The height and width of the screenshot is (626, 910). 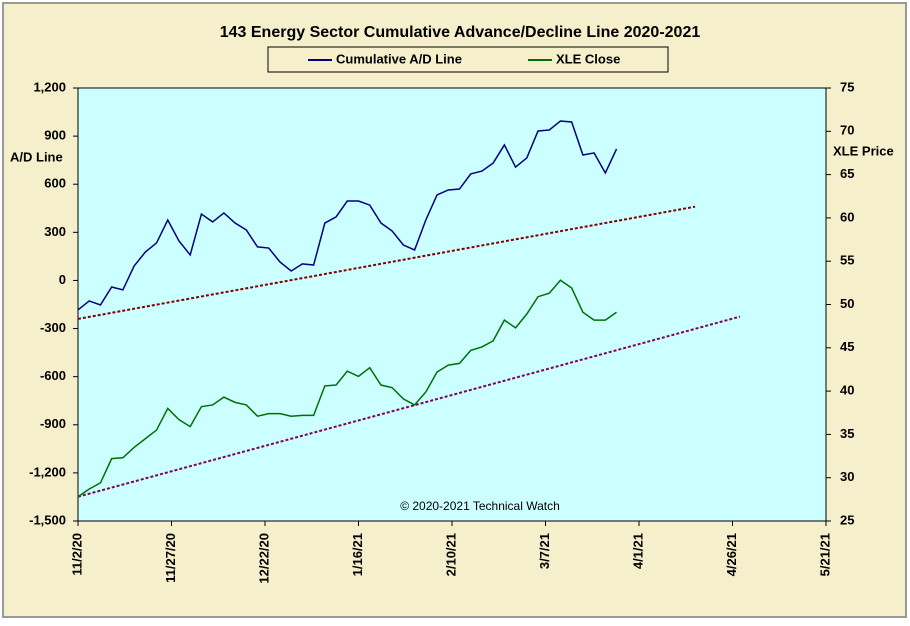 What do you see at coordinates (480, 506) in the screenshot?
I see `annotation: © 2020-2021 Technical Watch` at bounding box center [480, 506].